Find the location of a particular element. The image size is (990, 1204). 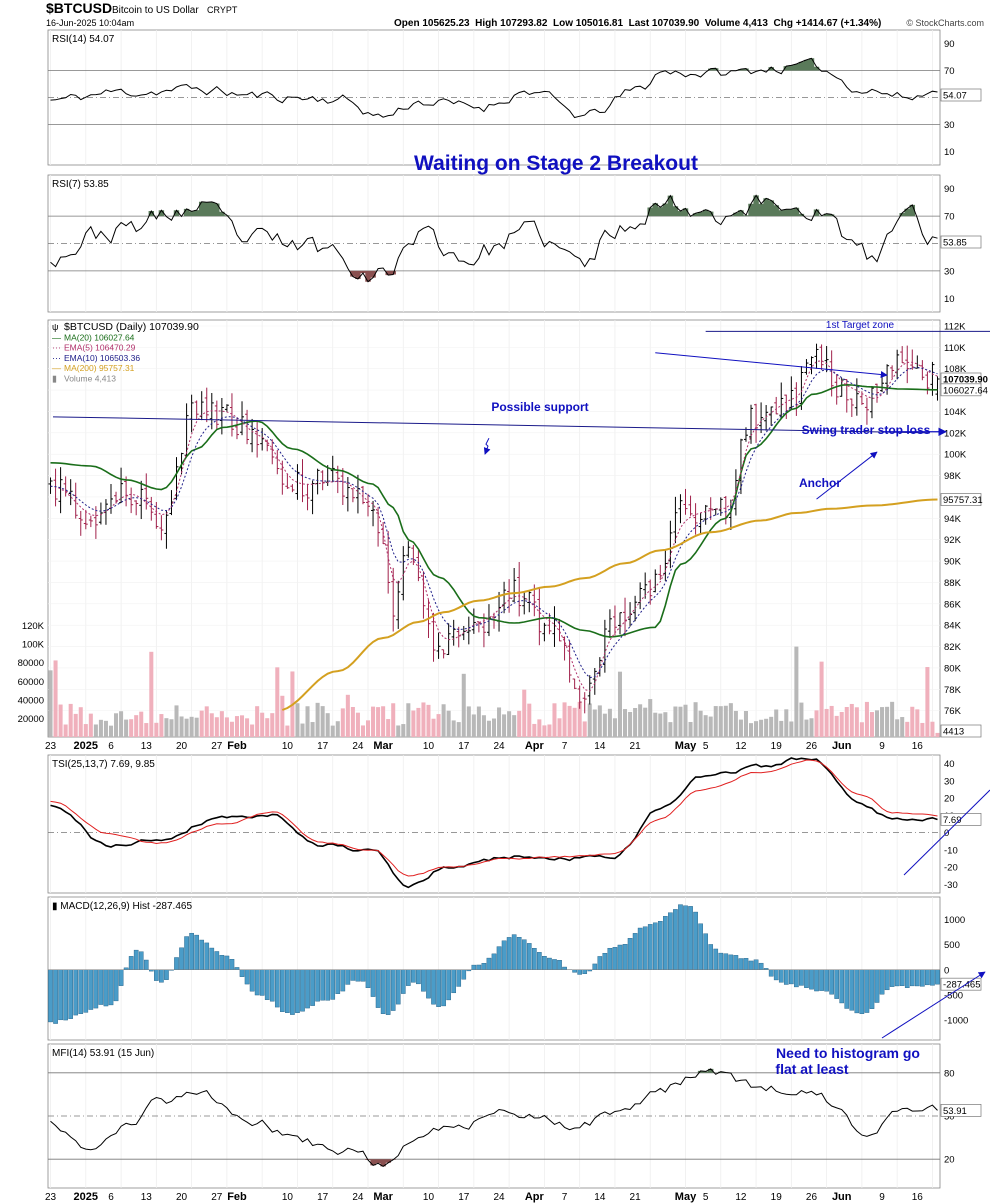

x-axis-label: 19 is located at coordinates (777, 746).